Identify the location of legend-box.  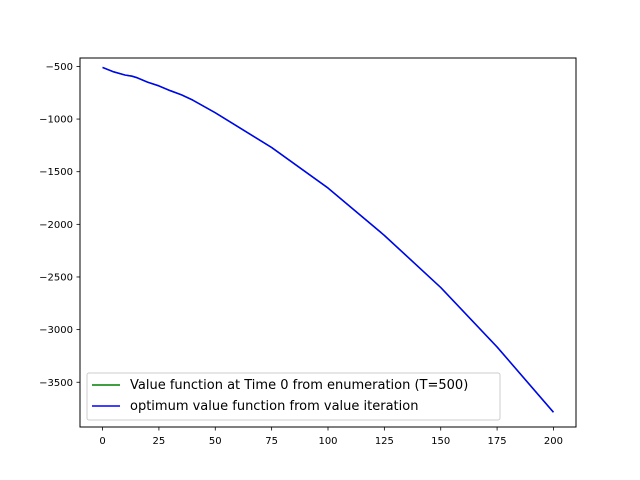
(293, 396).